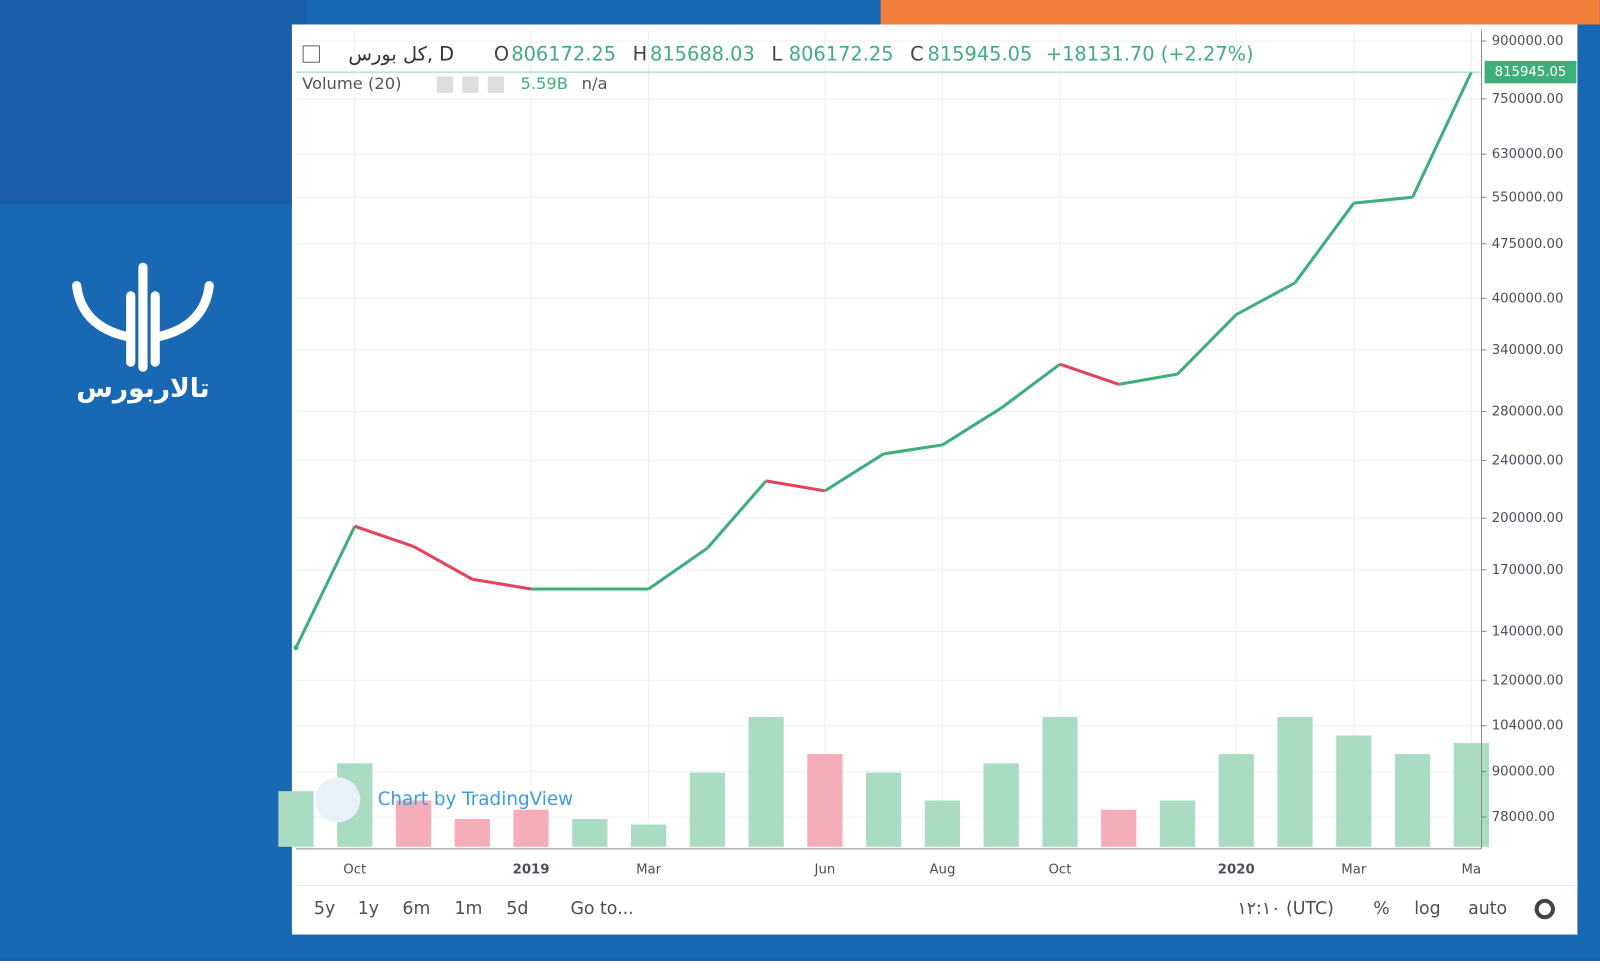 Image resolution: width=1600 pixels, height=961 pixels. What do you see at coordinates (1544, 909) in the screenshot?
I see `settings-icon` at bounding box center [1544, 909].